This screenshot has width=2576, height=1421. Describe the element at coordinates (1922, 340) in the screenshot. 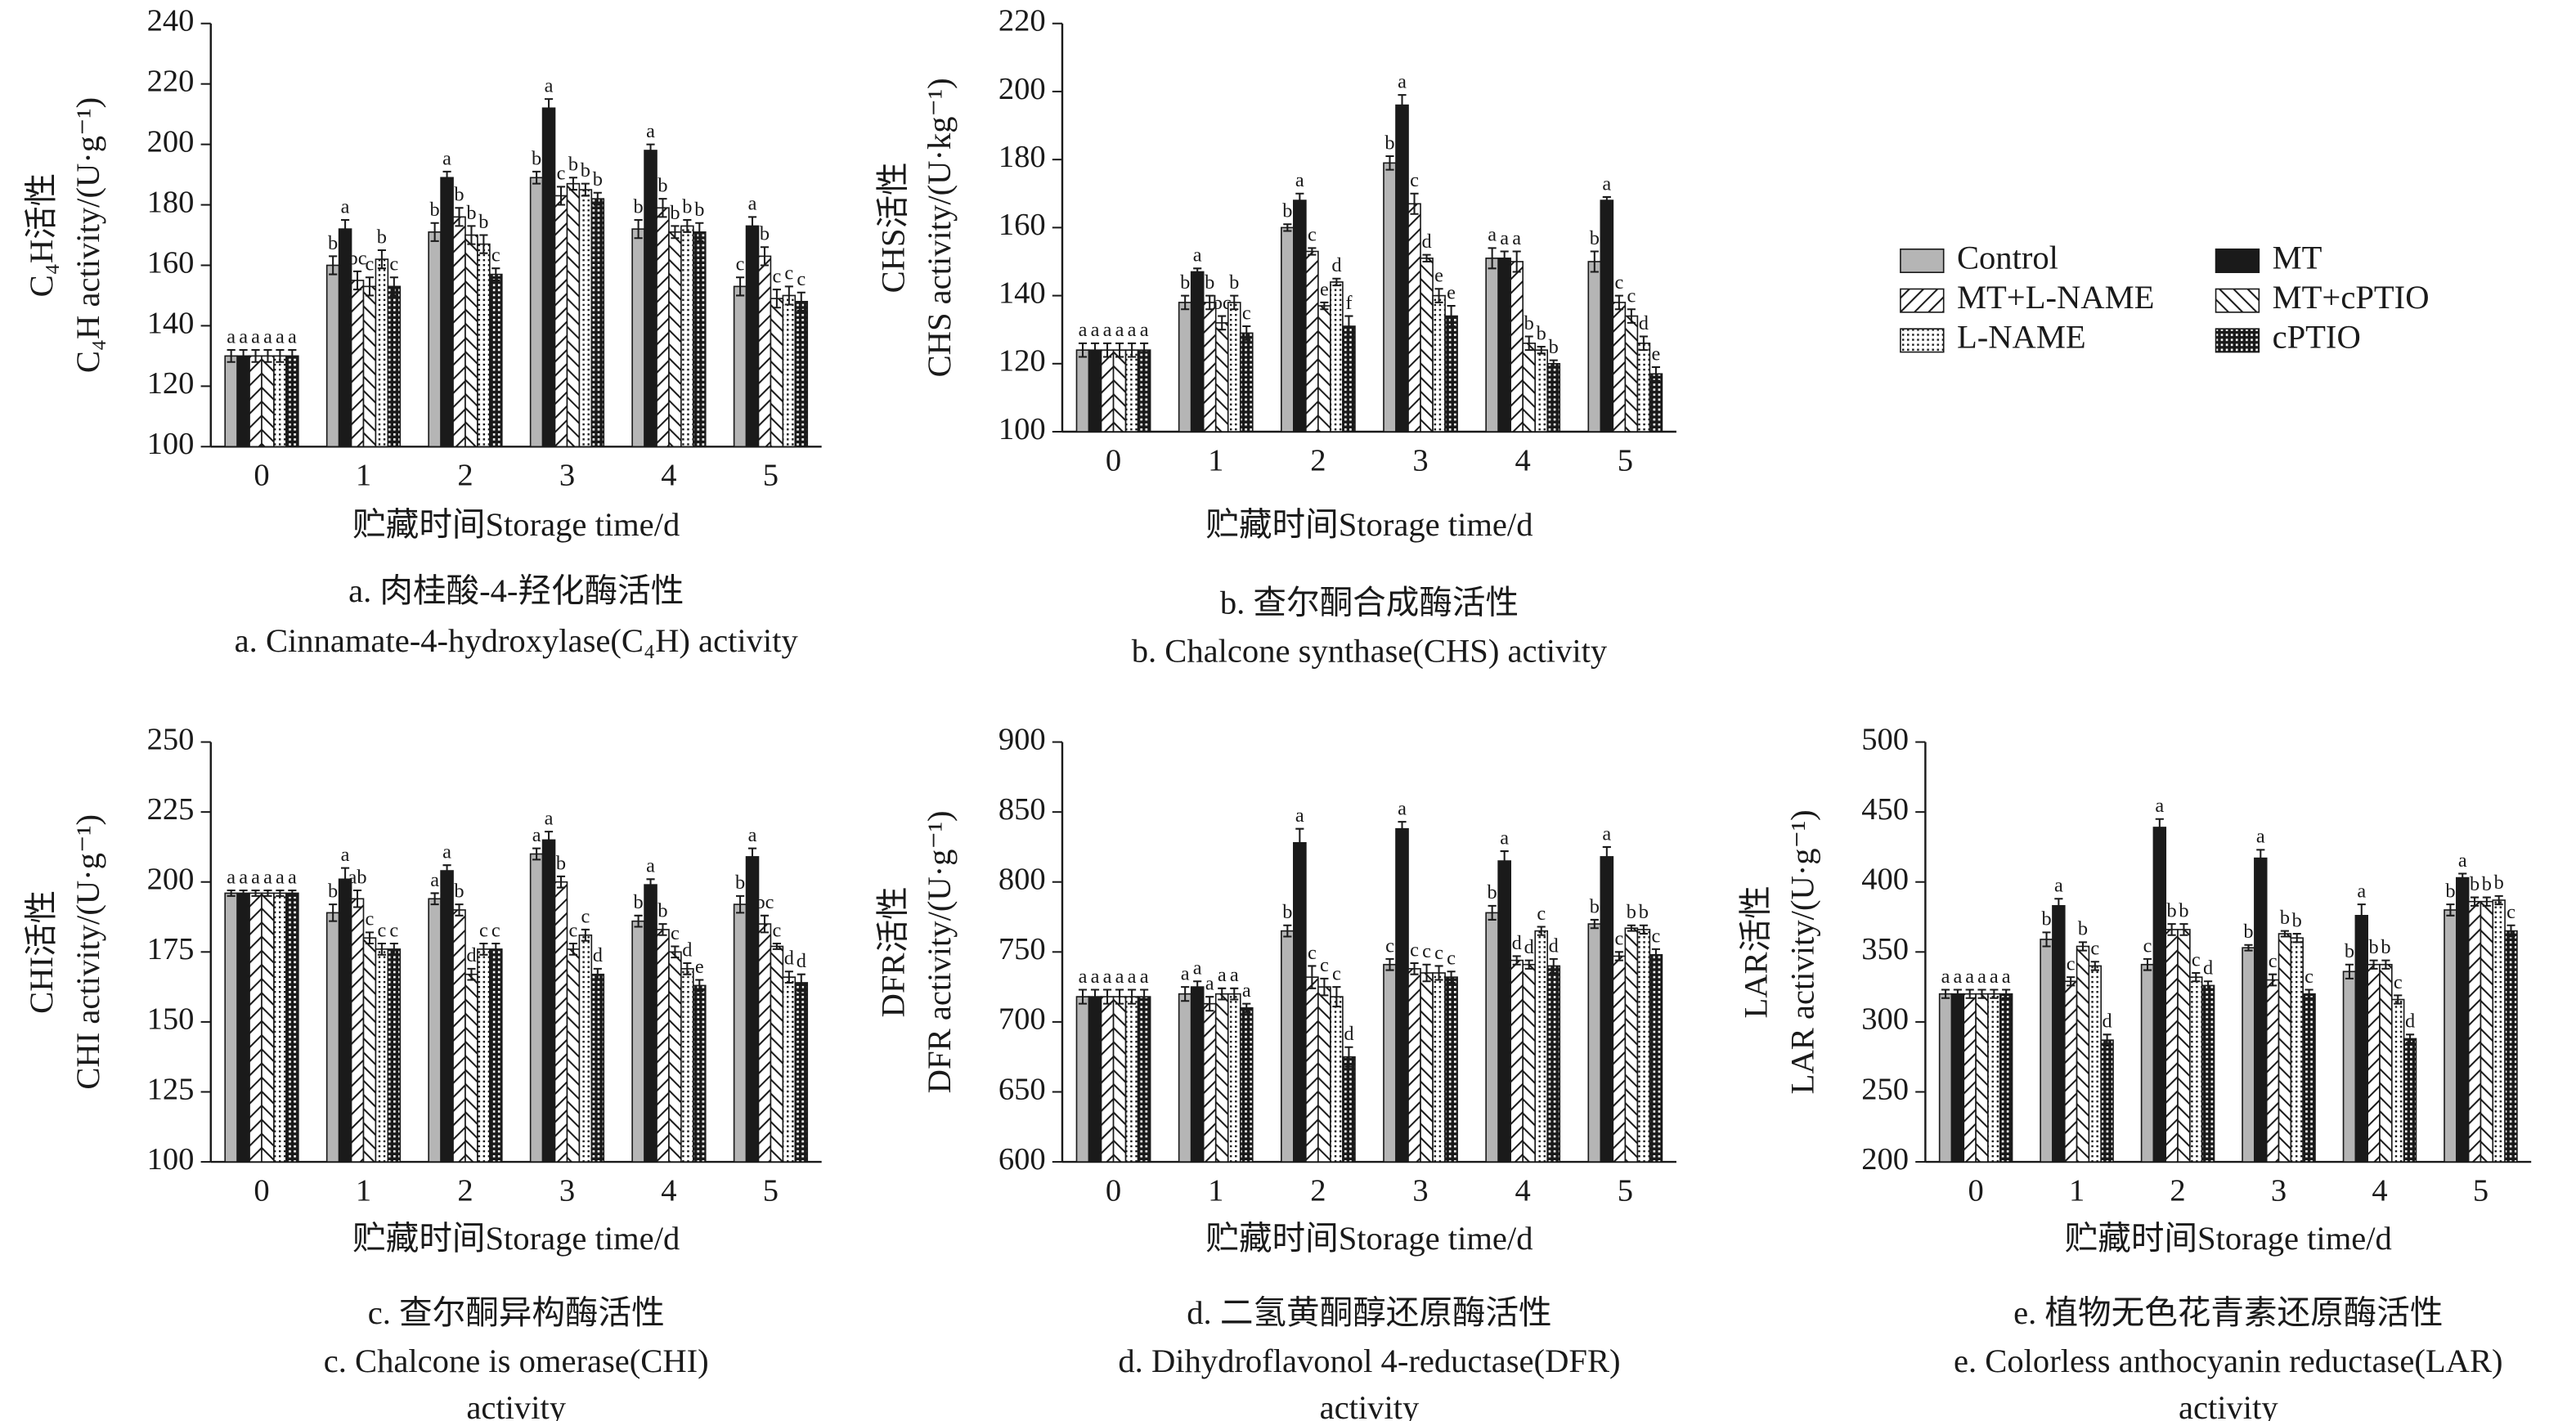

I see `legend-swatch` at that location.